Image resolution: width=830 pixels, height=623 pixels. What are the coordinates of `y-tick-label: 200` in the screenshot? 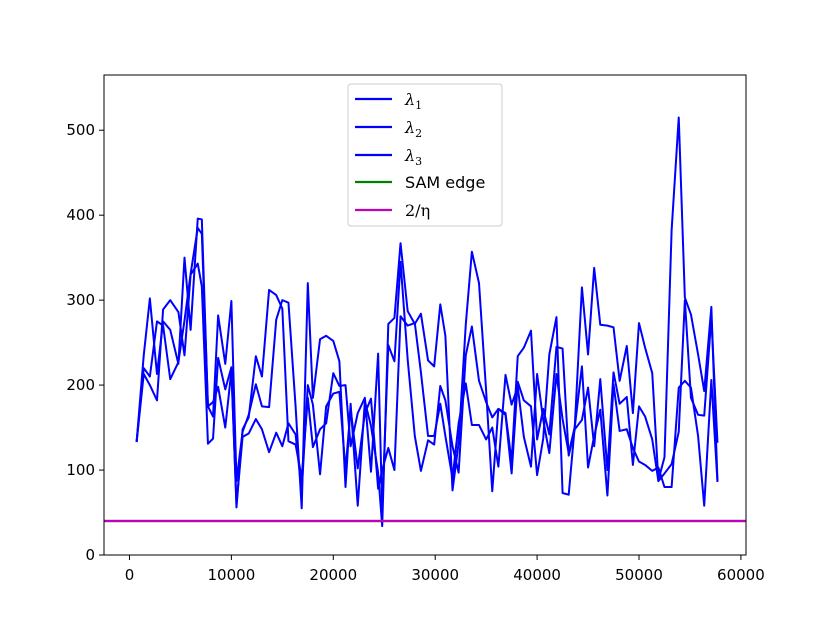 It's located at (80, 385).